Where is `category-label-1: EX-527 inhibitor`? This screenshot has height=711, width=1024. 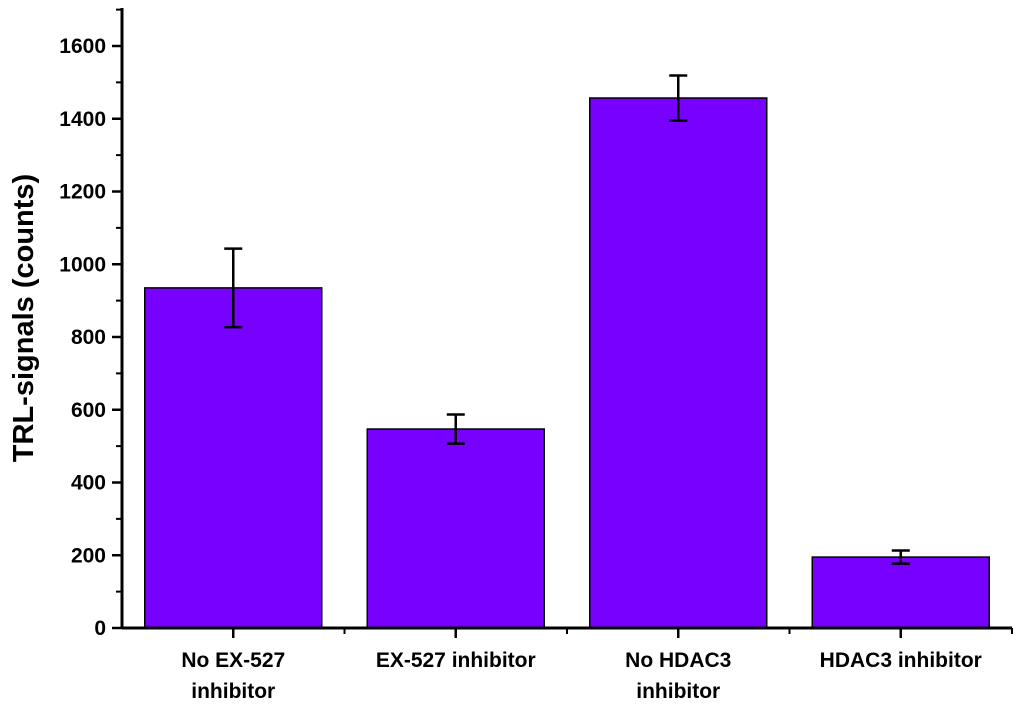 category-label-1: EX-527 inhibitor is located at coordinates (456, 660).